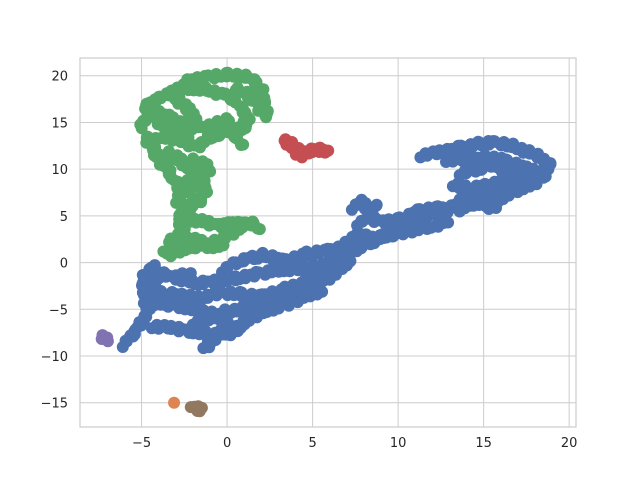 The image size is (640, 485). I want to click on y-tick-label: 5, so click(64, 217).